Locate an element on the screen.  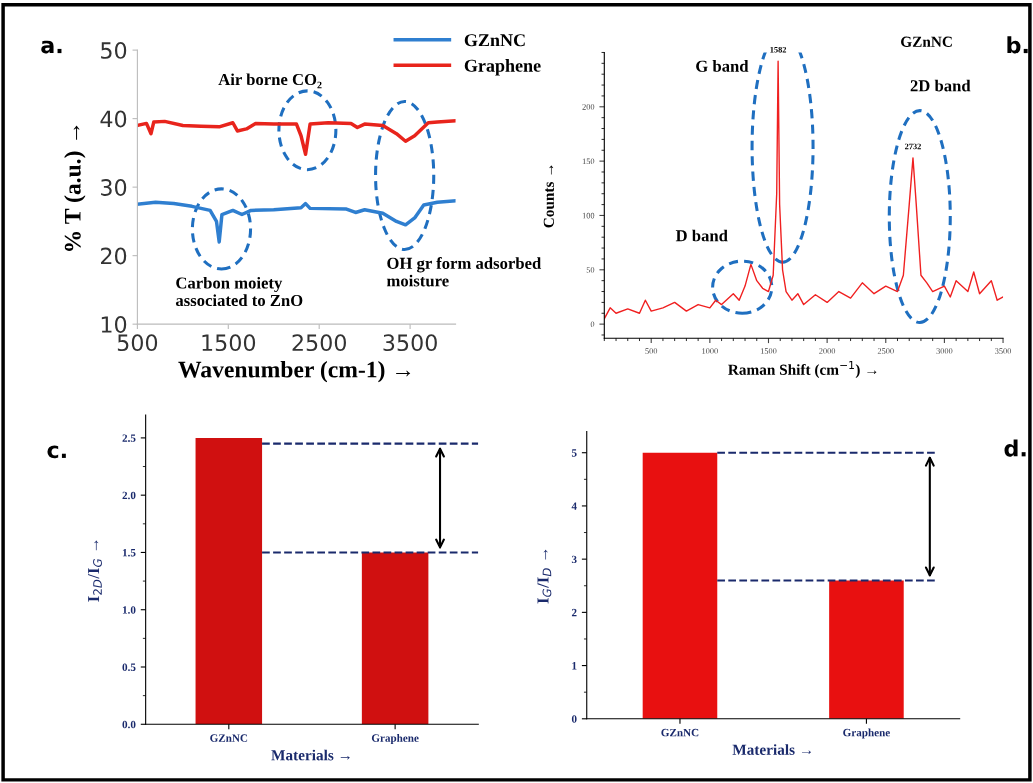
y-tick-label: 4 is located at coordinates (574, 506).